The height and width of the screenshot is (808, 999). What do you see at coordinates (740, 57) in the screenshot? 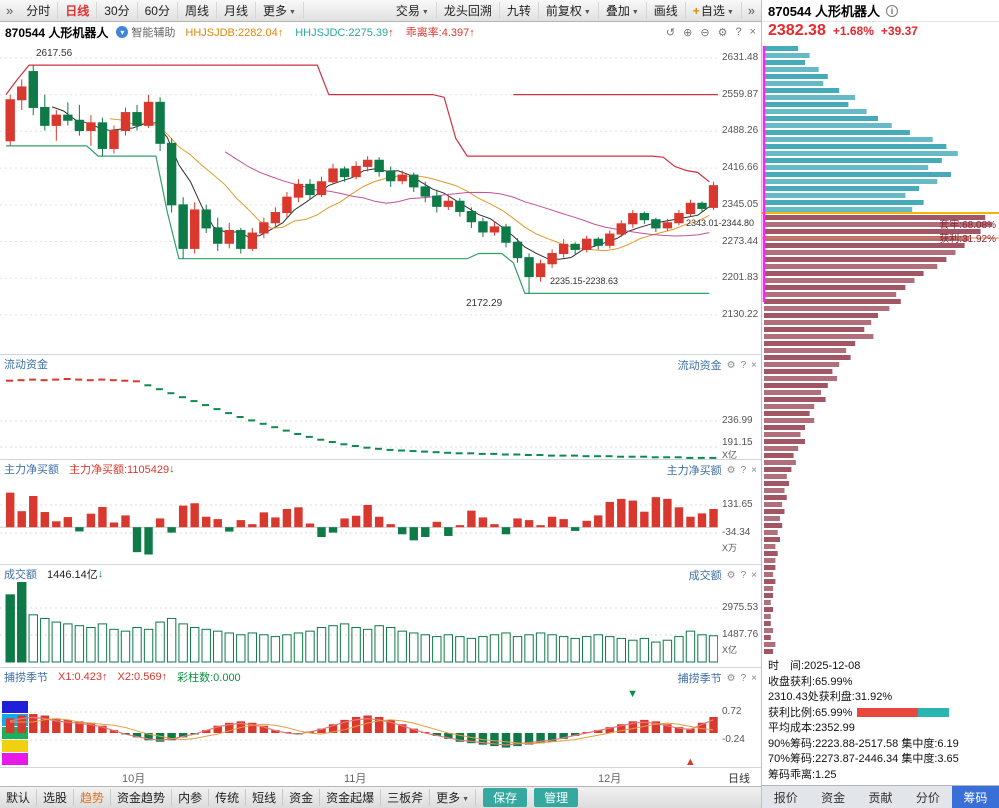
I see `price-axis-label: 2631.48` at bounding box center [740, 57].